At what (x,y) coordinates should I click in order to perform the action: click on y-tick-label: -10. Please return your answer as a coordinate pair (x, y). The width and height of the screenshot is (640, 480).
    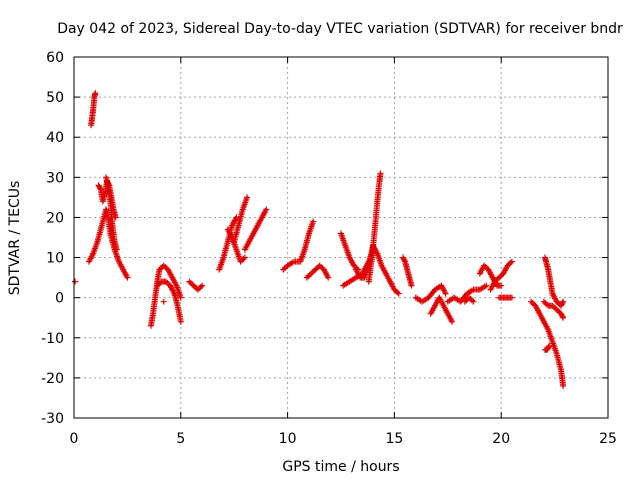
    Looking at the image, I should click on (52, 339).